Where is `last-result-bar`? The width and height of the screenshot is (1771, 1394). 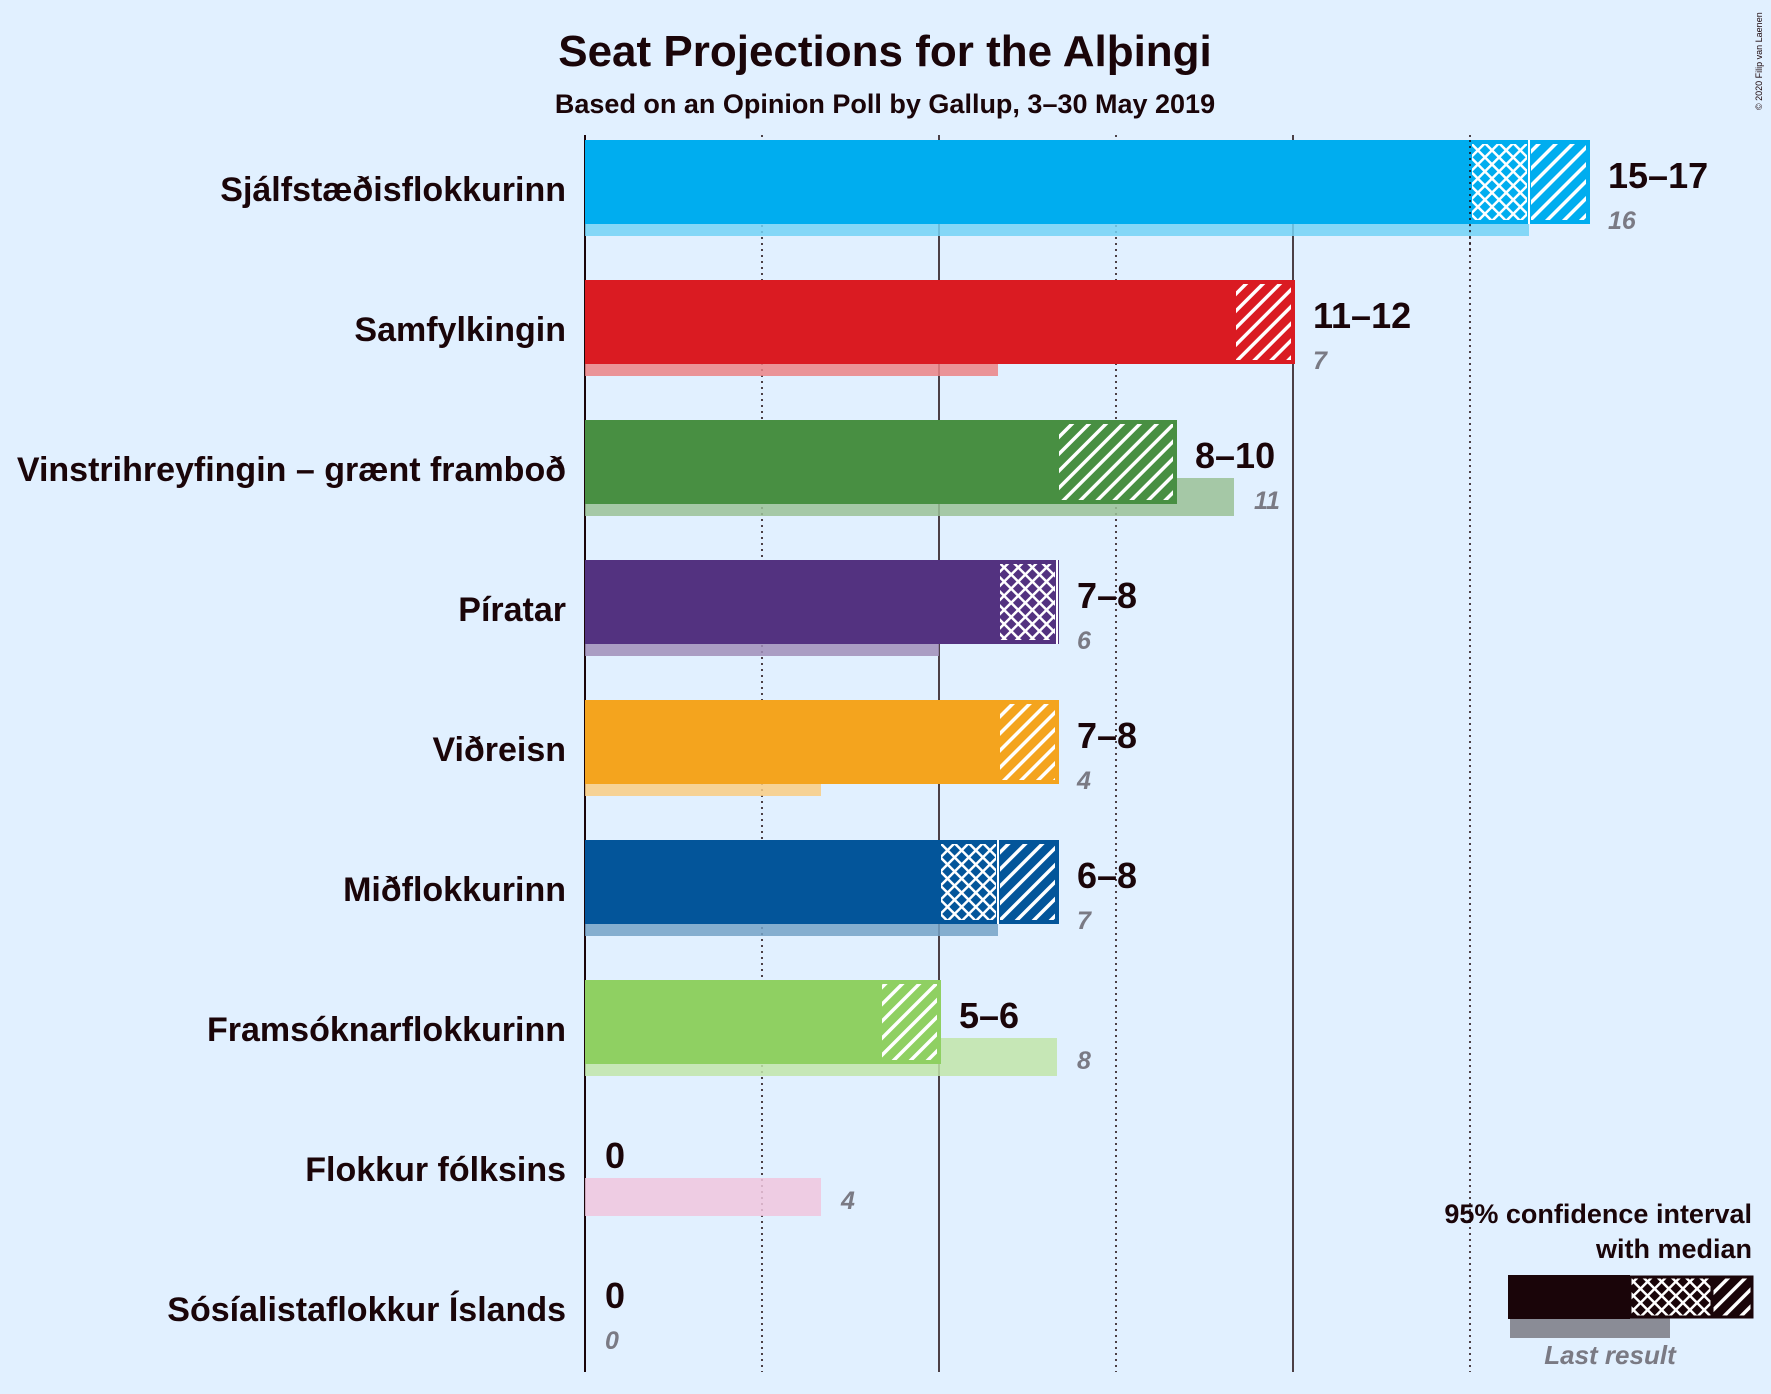 last-result-bar is located at coordinates (703, 1197).